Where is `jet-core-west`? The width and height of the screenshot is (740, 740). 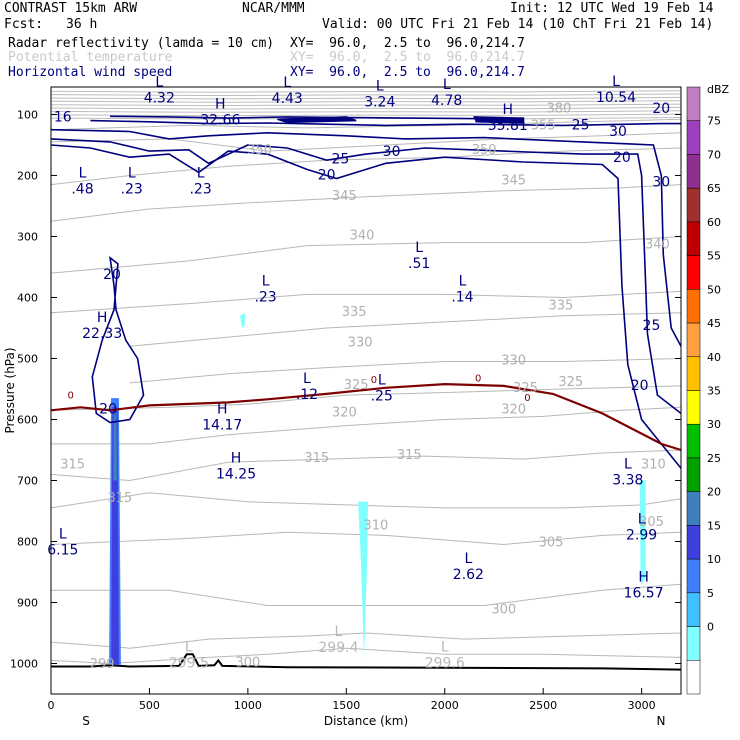 jet-core-west is located at coordinates (317, 120).